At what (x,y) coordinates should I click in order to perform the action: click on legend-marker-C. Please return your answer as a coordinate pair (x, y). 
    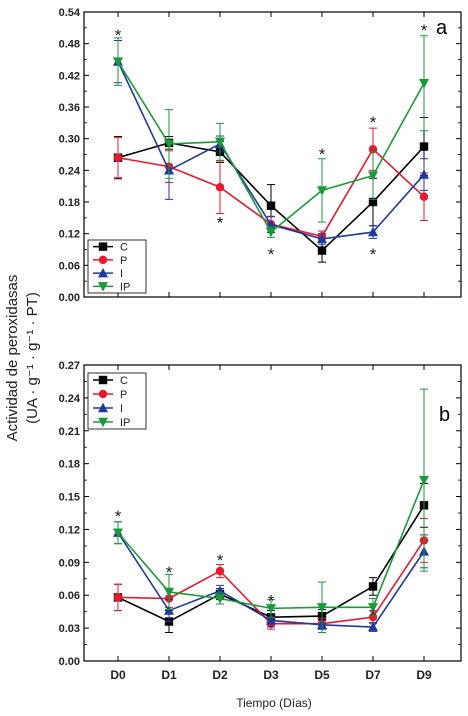
    Looking at the image, I should click on (103, 380).